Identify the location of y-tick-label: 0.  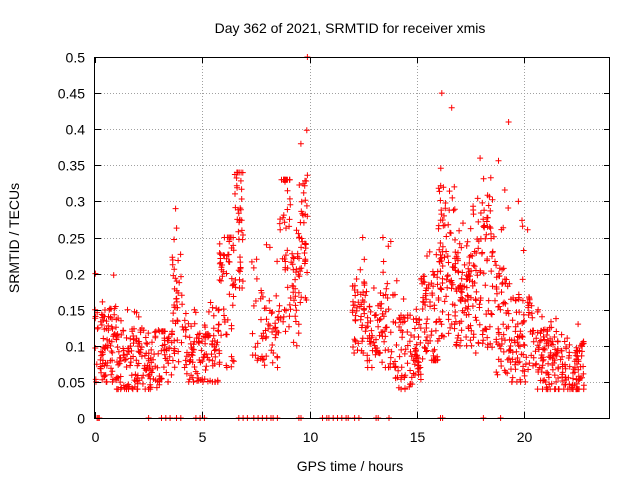
(81, 419).